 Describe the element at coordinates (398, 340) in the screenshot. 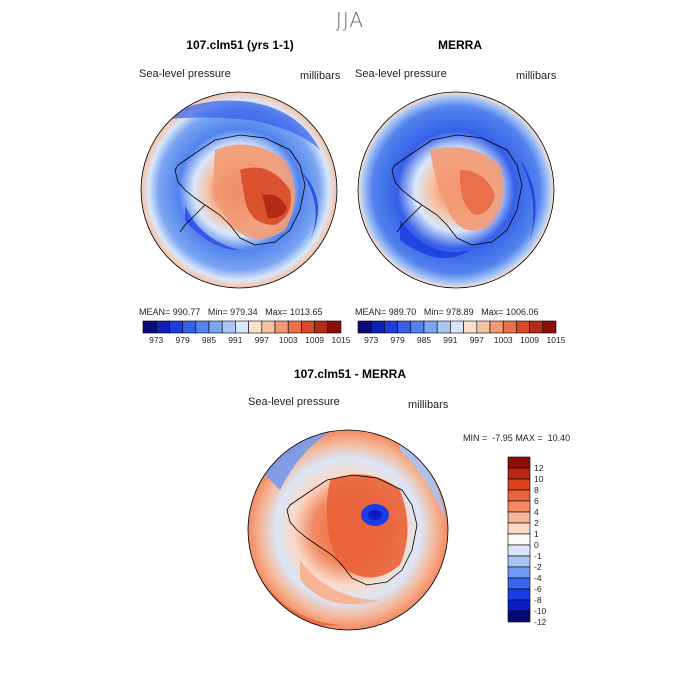

I see `panel2-colorbar-tick-label: 979` at that location.